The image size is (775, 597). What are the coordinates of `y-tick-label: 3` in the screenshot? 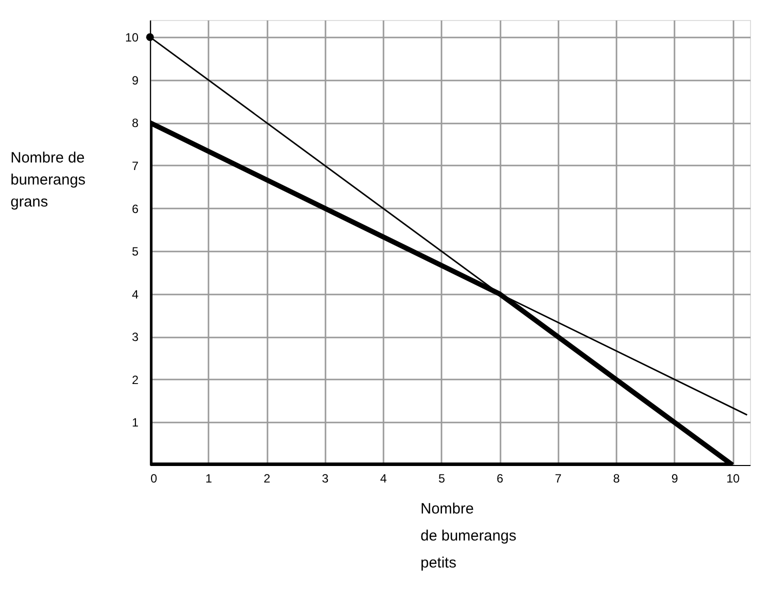 It's located at (135, 337).